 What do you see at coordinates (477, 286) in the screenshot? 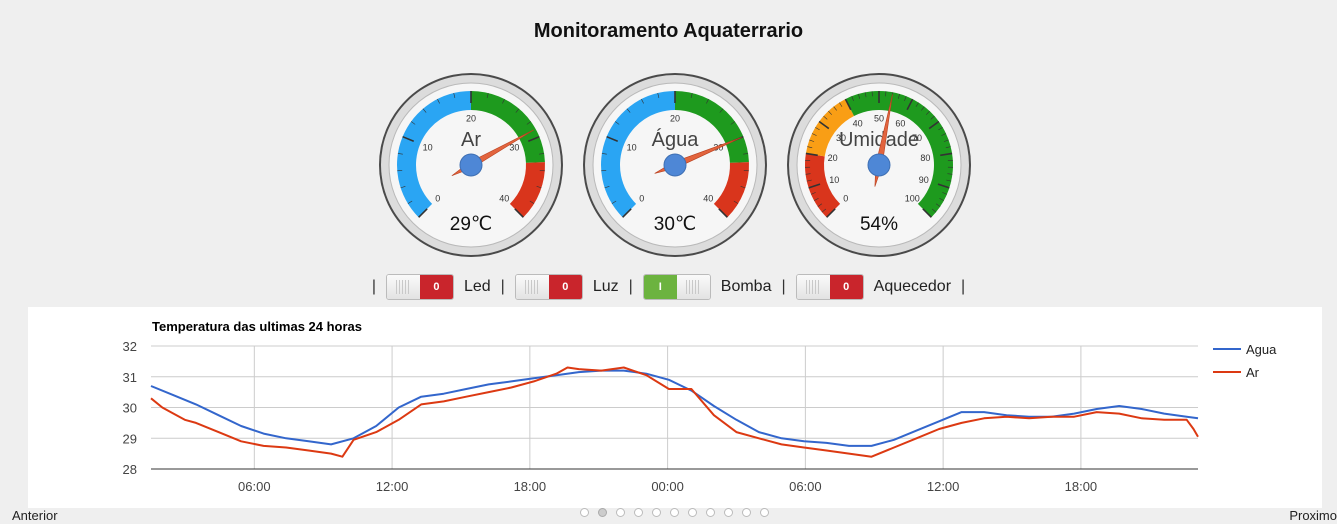
I see `led-label: Led` at bounding box center [477, 286].